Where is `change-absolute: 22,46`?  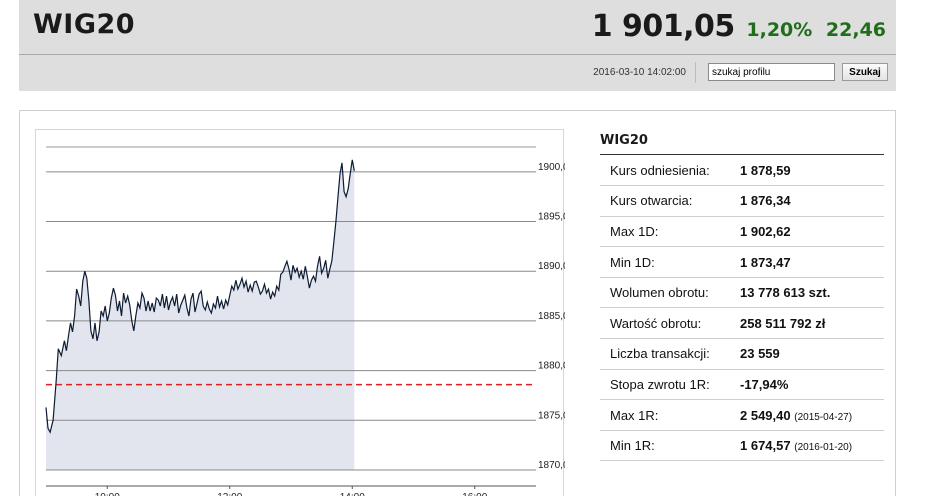
change-absolute: 22,46 is located at coordinates (855, 30).